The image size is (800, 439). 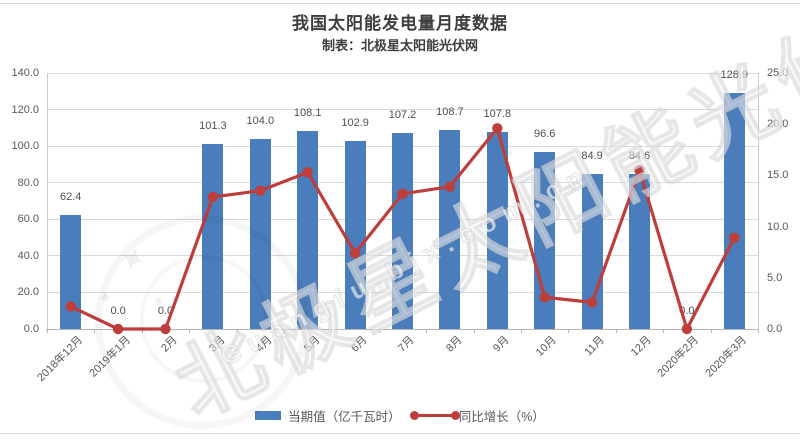 I want to click on top-divider, so click(x=400, y=3).